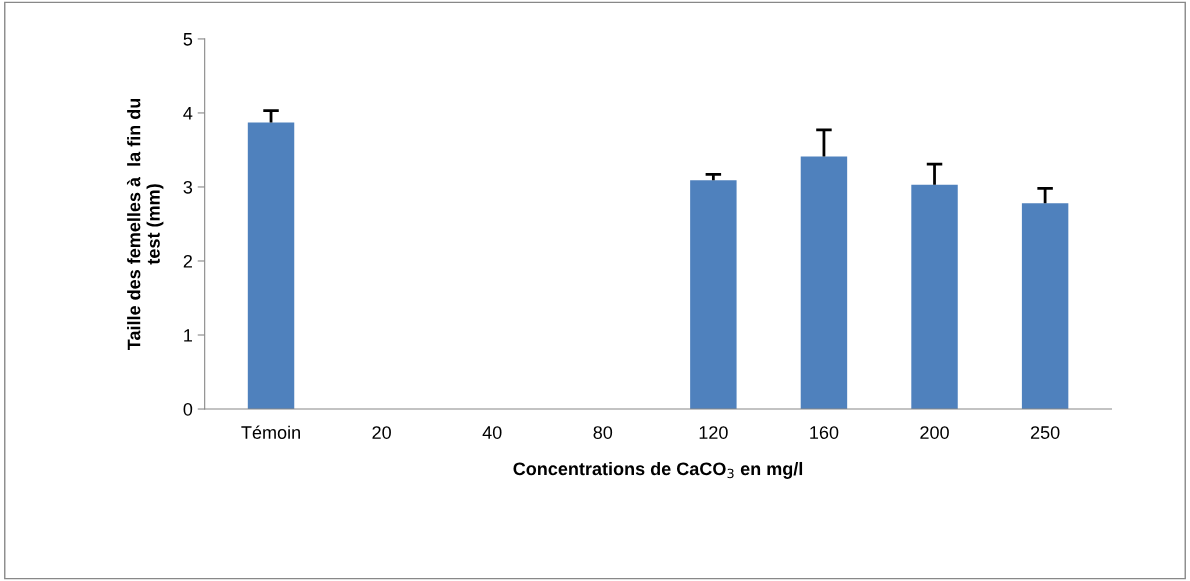  Describe the element at coordinates (603, 432) in the screenshot. I see `x-tick-label: 80` at that location.